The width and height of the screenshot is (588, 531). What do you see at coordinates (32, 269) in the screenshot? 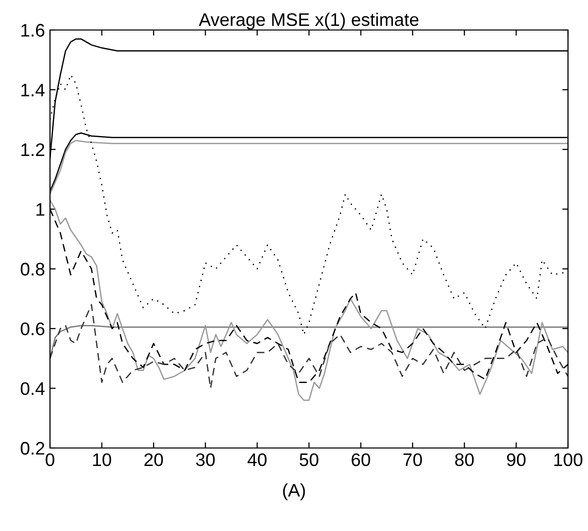
I see `y-tick-label: 0.8` at bounding box center [32, 269].